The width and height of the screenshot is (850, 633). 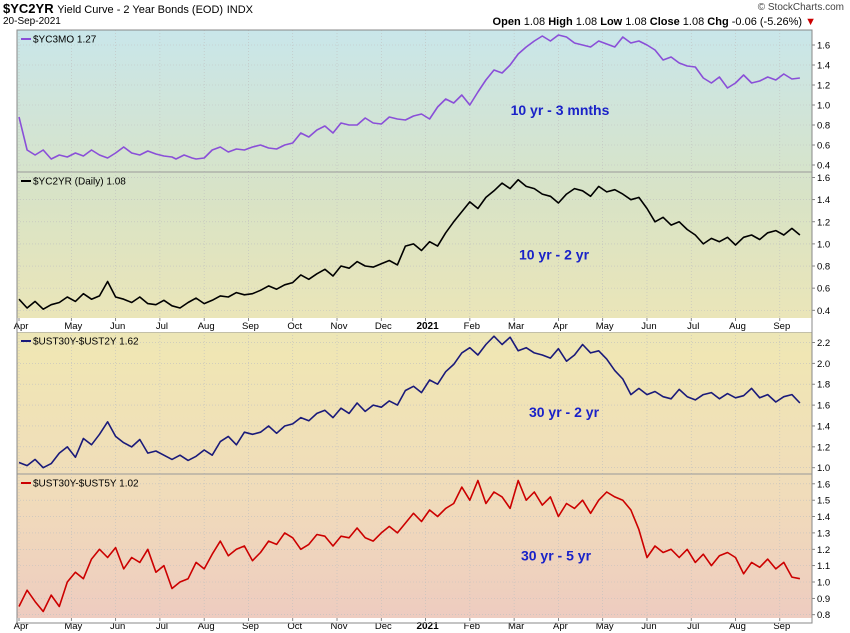 I want to click on panel-annotation: 10 yr - 3 mnths, so click(x=560, y=110).